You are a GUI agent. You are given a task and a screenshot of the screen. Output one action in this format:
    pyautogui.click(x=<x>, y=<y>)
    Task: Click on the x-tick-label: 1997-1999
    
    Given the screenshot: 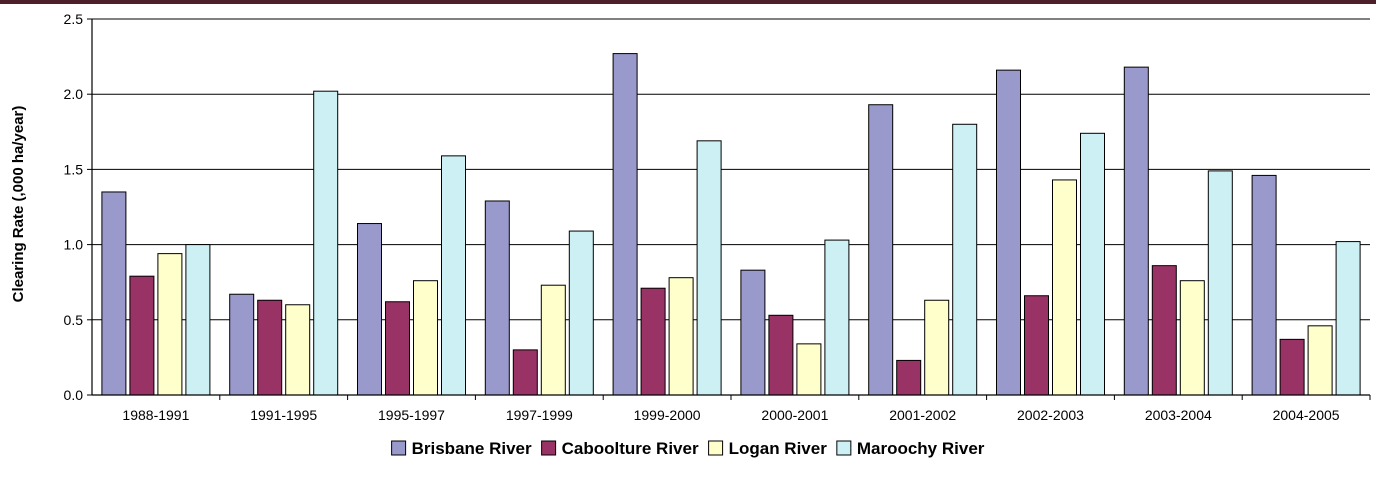 What is the action you would take?
    pyautogui.click(x=539, y=415)
    